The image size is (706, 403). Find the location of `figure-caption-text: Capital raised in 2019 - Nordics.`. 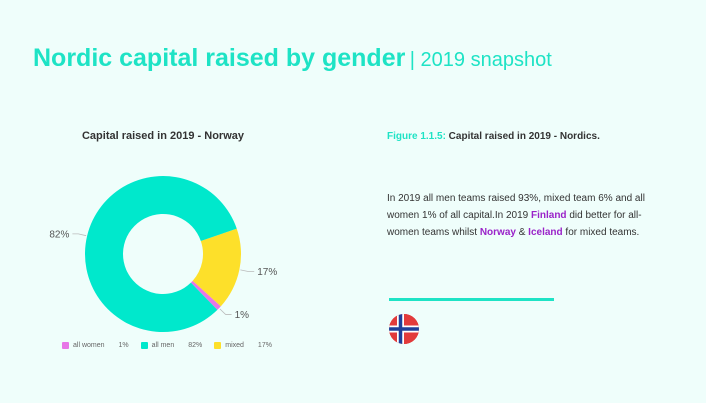

figure-caption-text: Capital raised in 2019 - Nordics. is located at coordinates (522, 136).